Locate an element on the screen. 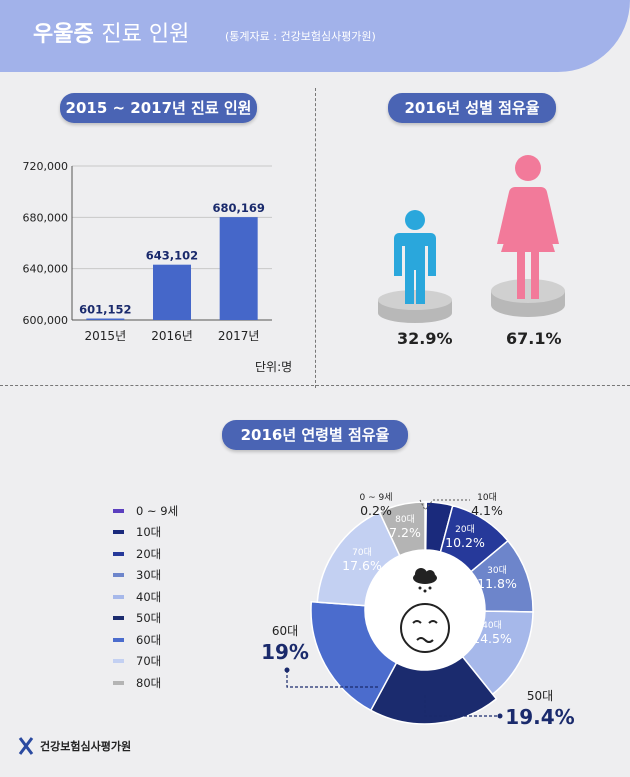 The image size is (630, 777). source-note: (통계자료 : 건강보험심사평가원) is located at coordinates (300, 36).